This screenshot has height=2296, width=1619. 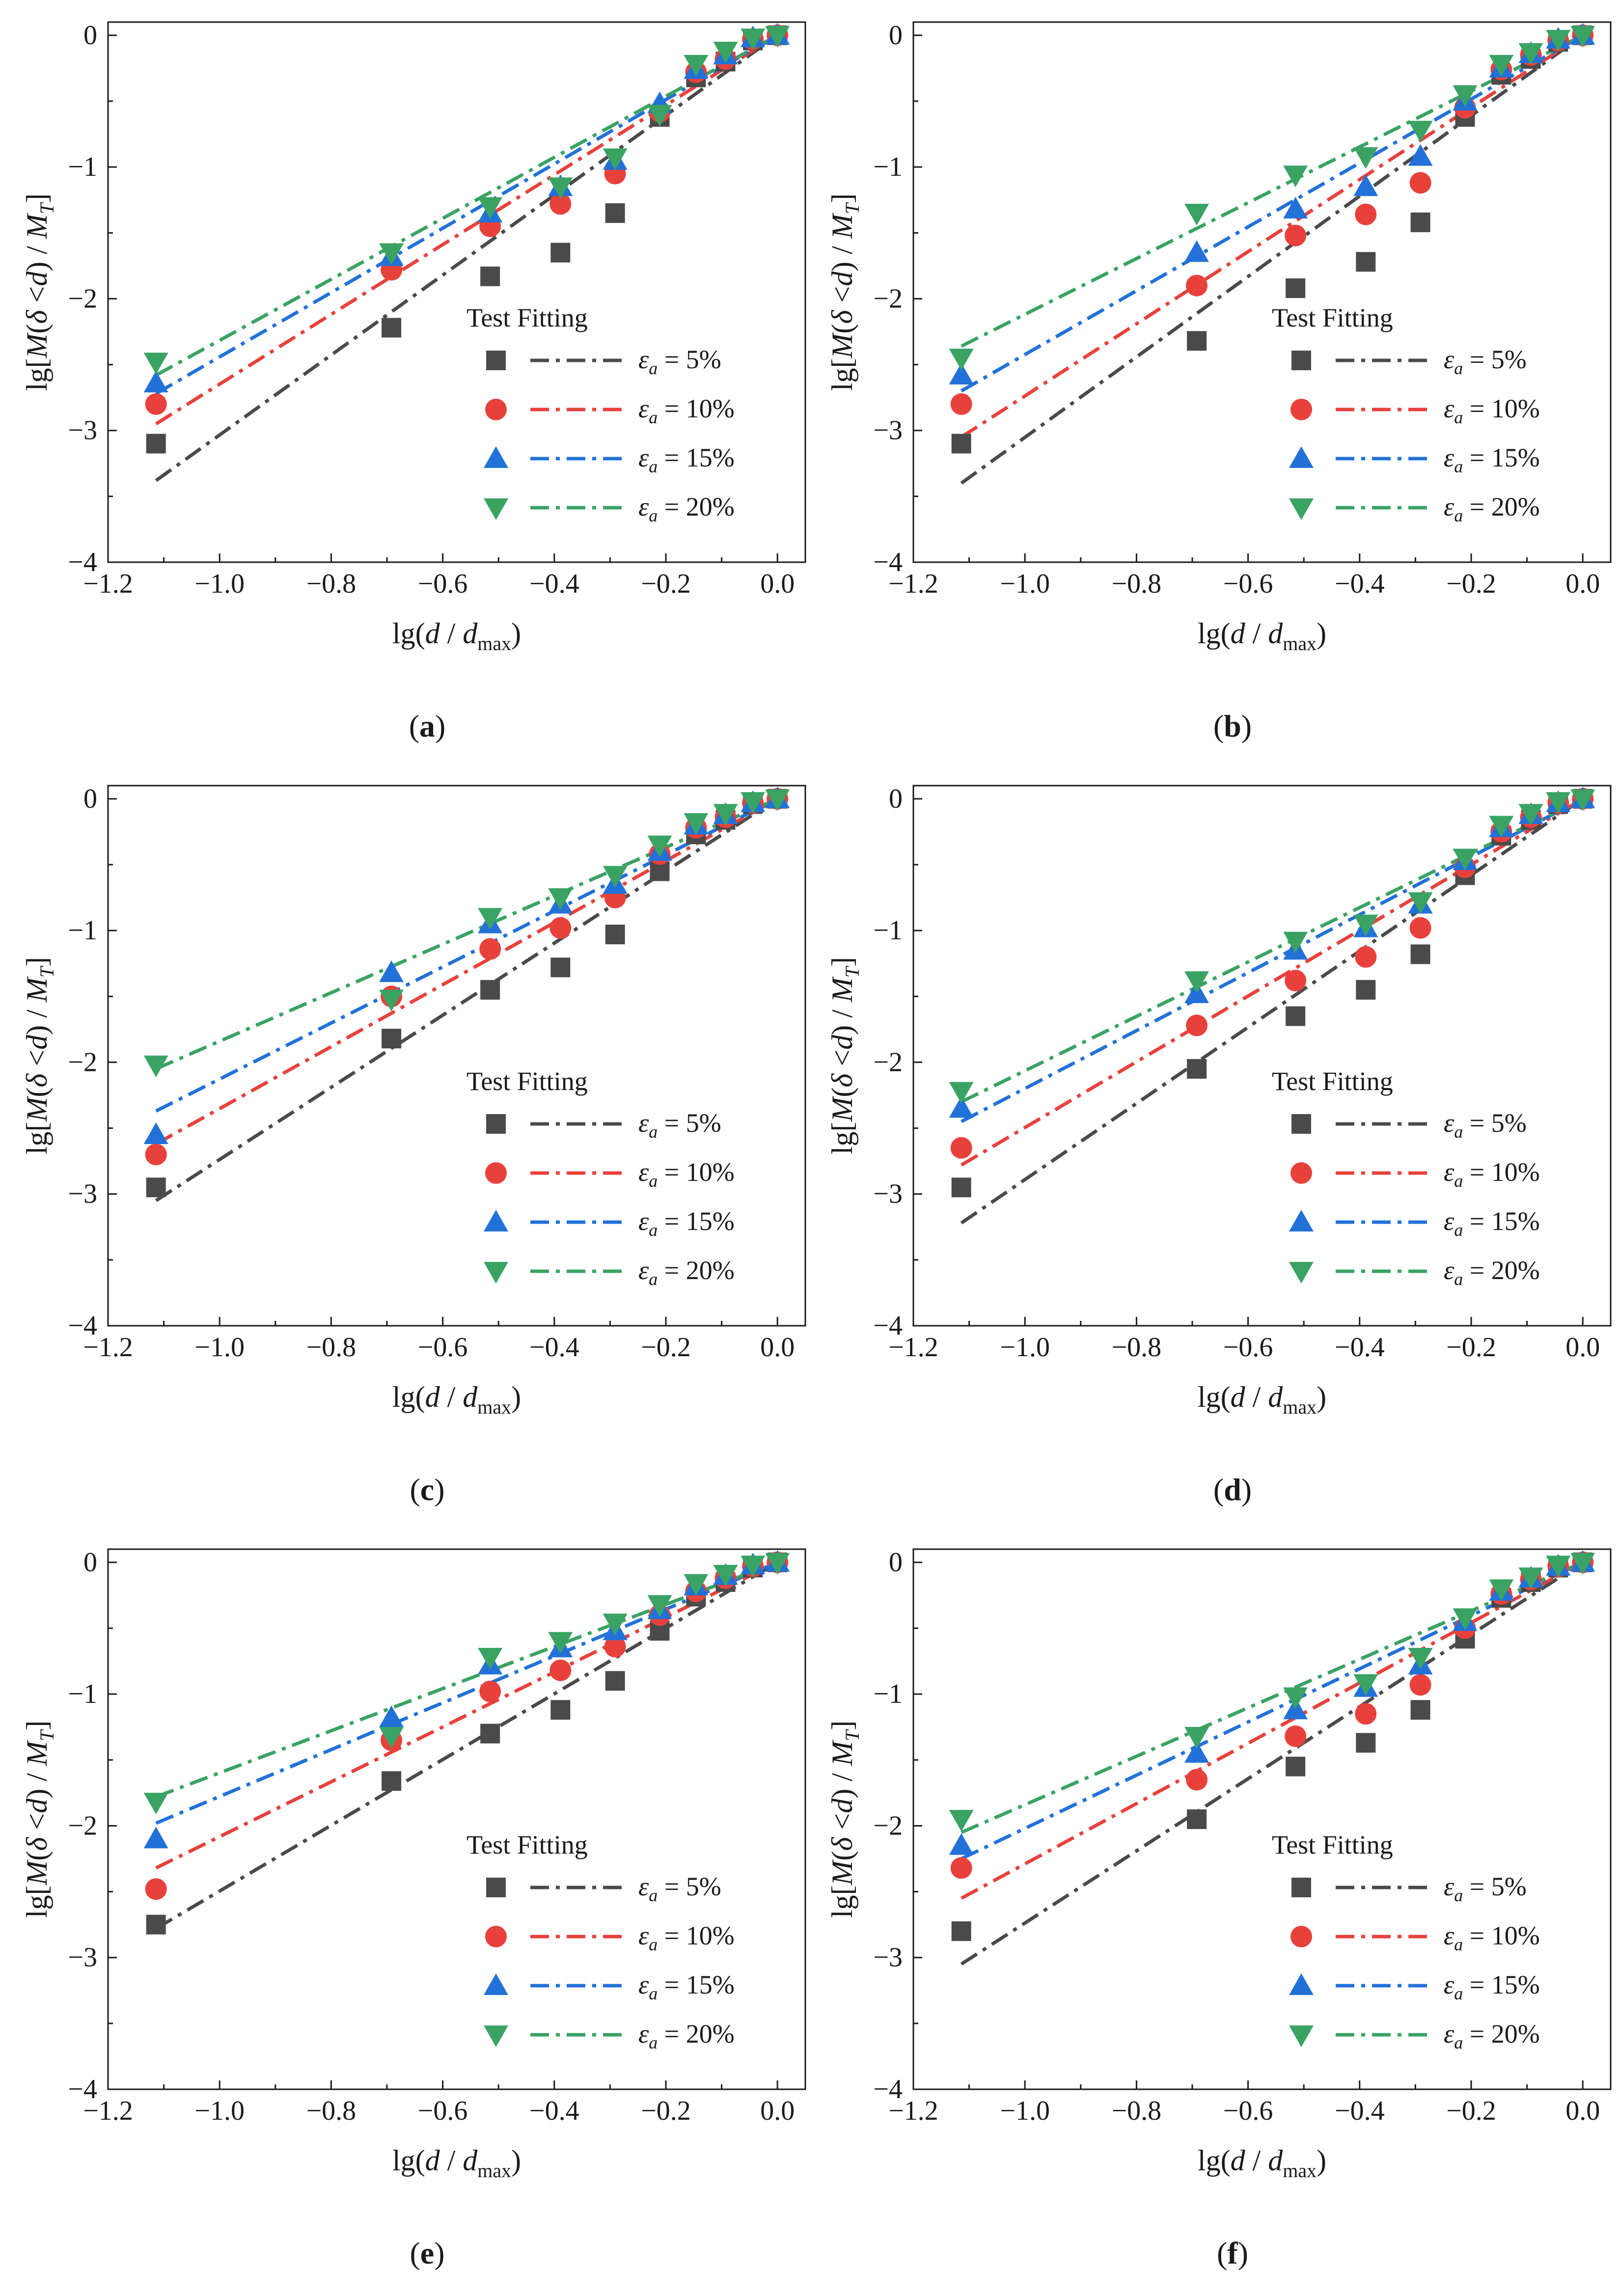 What do you see at coordinates (666, 584) in the screenshot?
I see `x-tick-label: −0.2` at bounding box center [666, 584].